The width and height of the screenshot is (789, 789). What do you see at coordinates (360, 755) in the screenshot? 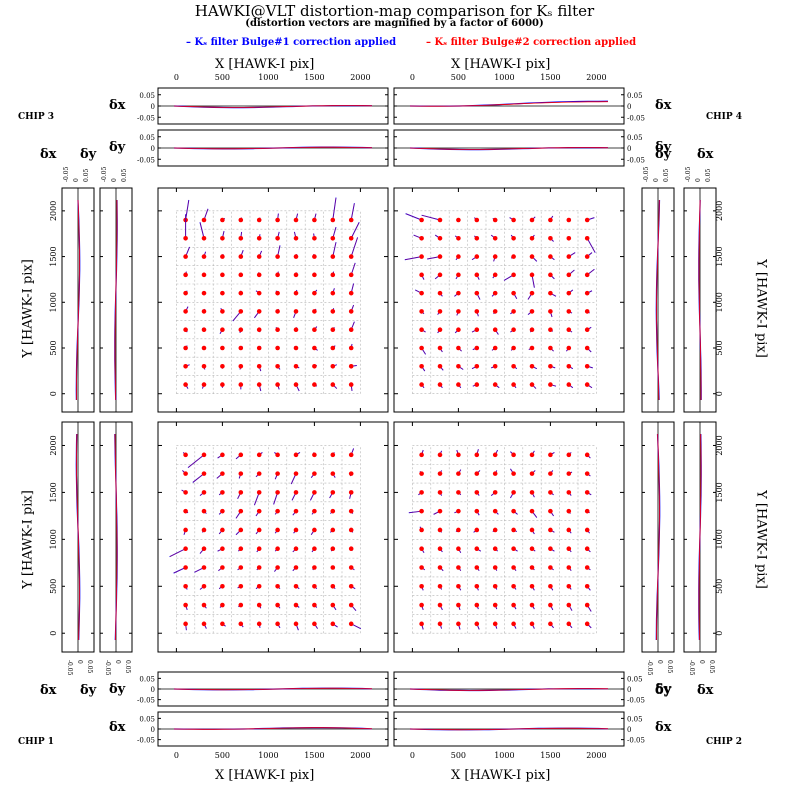
I see `x-tick-label-bottom-left: 2000` at bounding box center [360, 755].